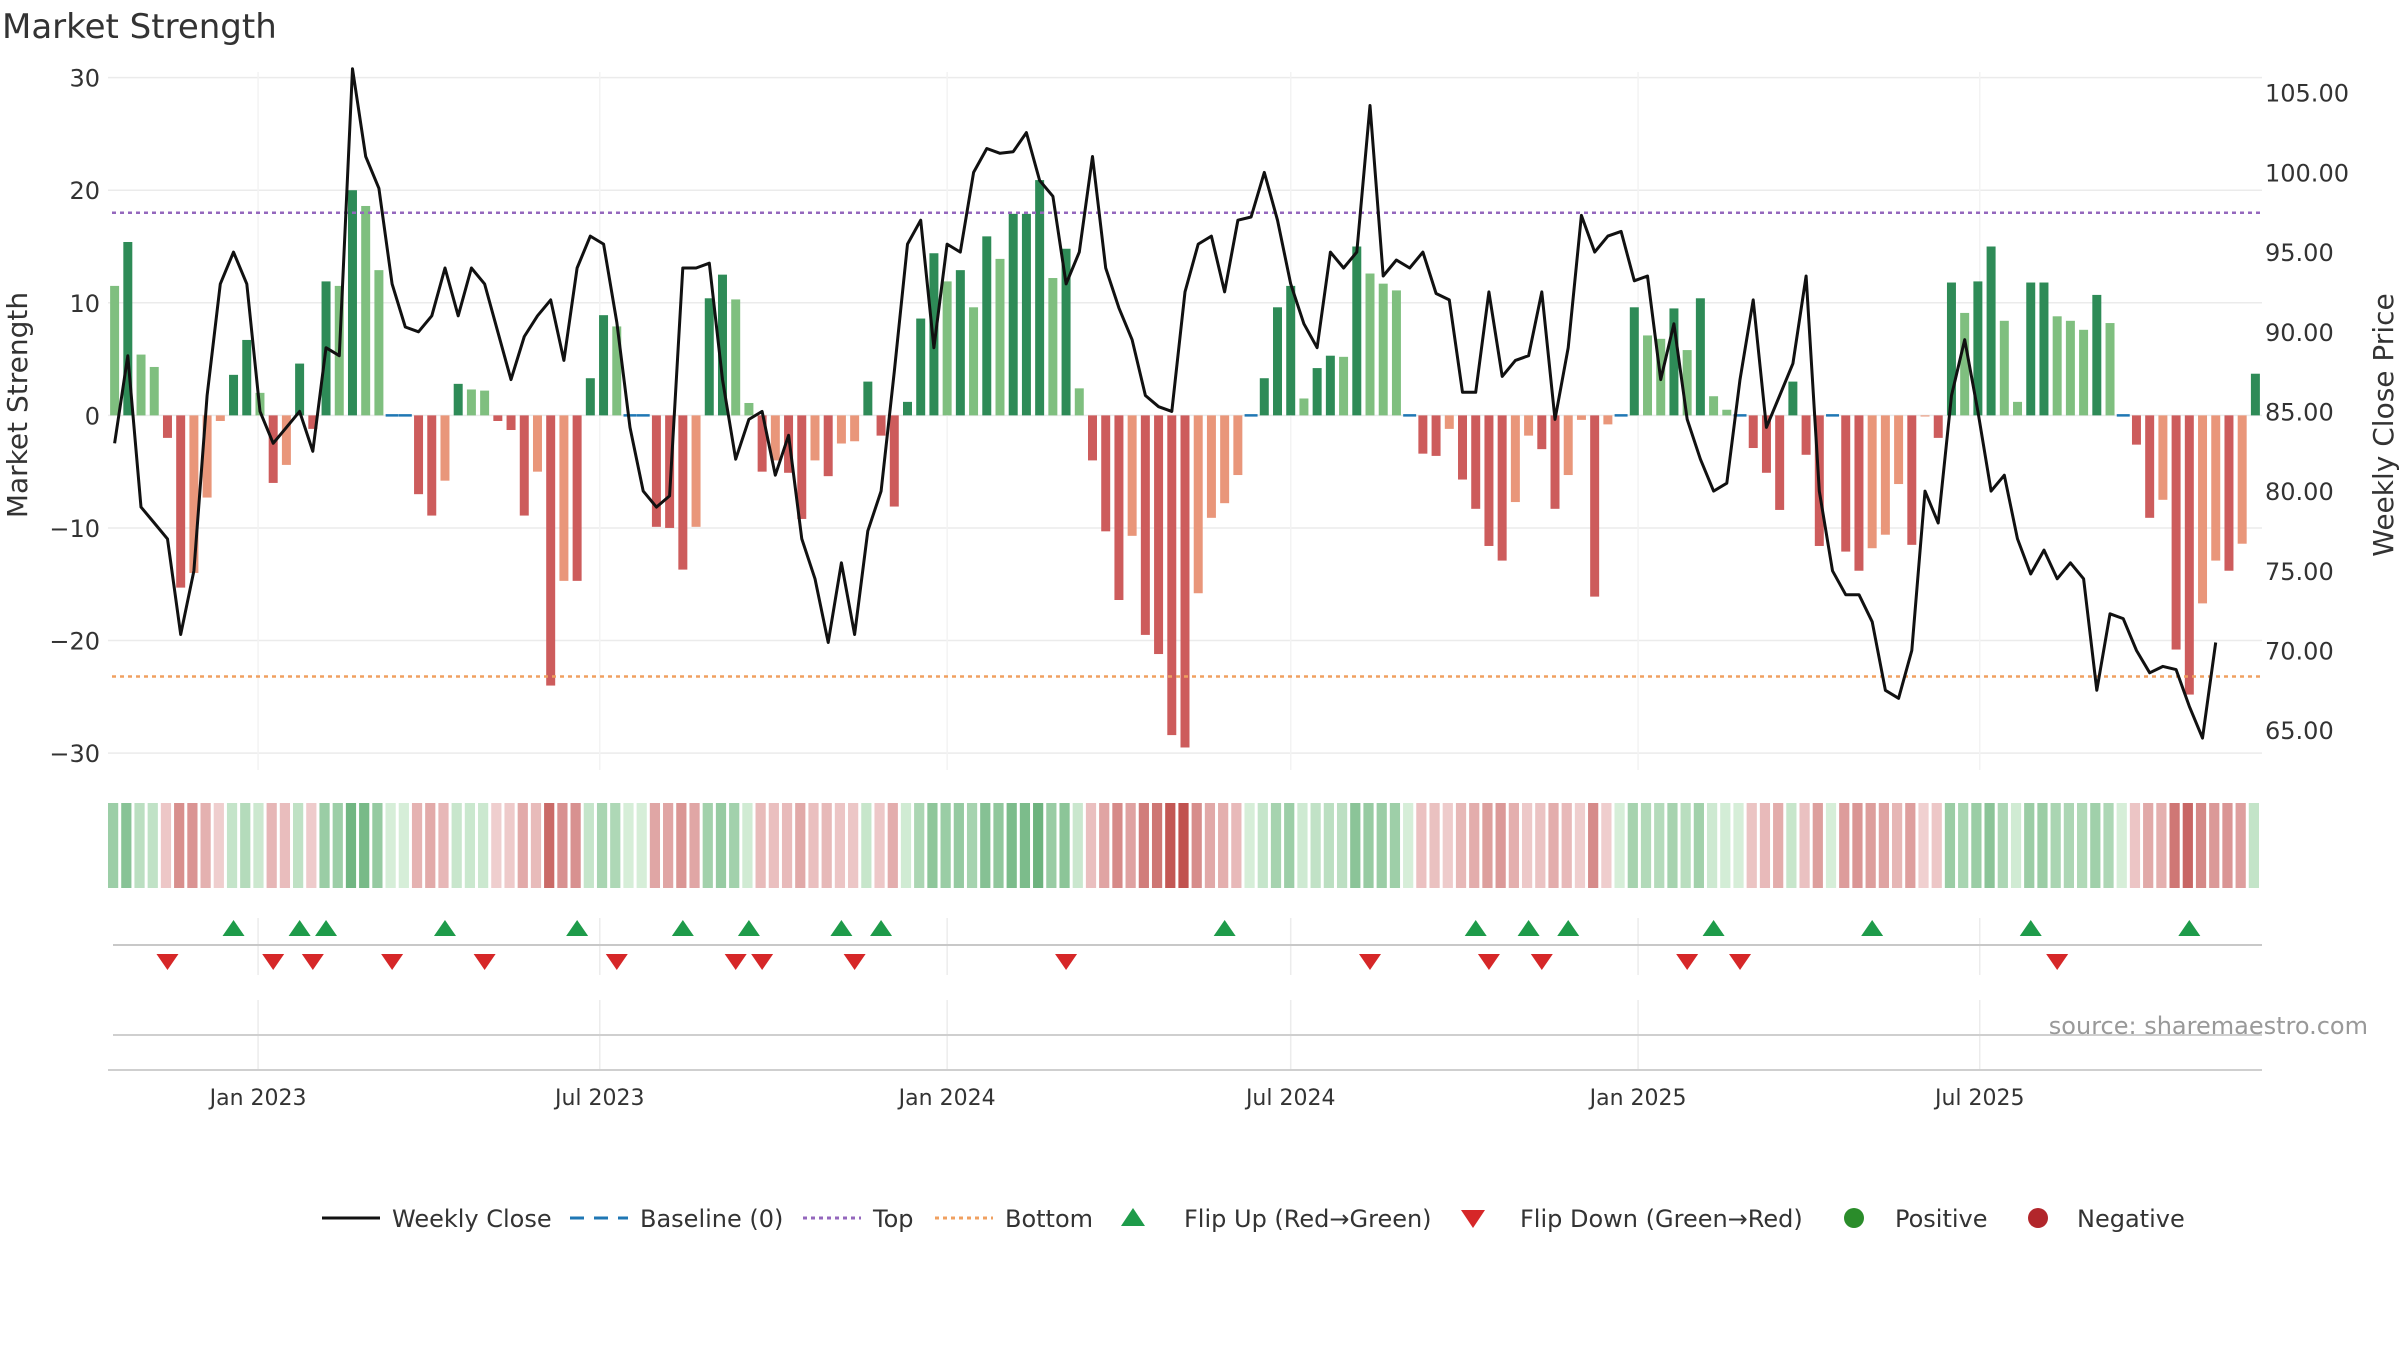 The image size is (2400, 1354). Describe the element at coordinates (2307, 173) in the screenshot. I see `y2-tick-label: 100.00` at that location.